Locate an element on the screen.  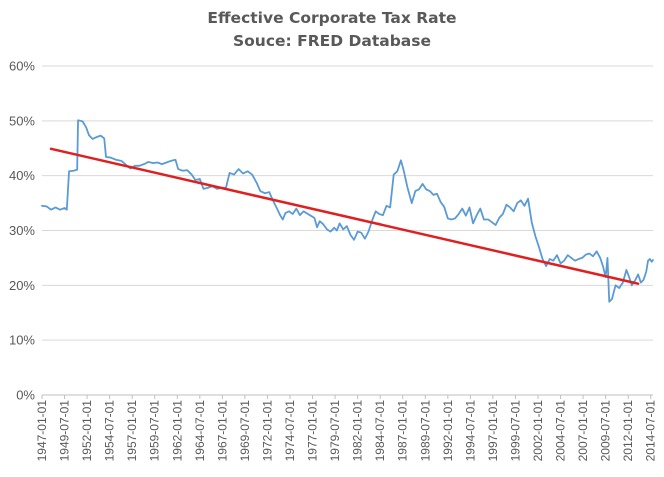
x-tick-label-22: 2002-01-01 is located at coordinates (538, 431).